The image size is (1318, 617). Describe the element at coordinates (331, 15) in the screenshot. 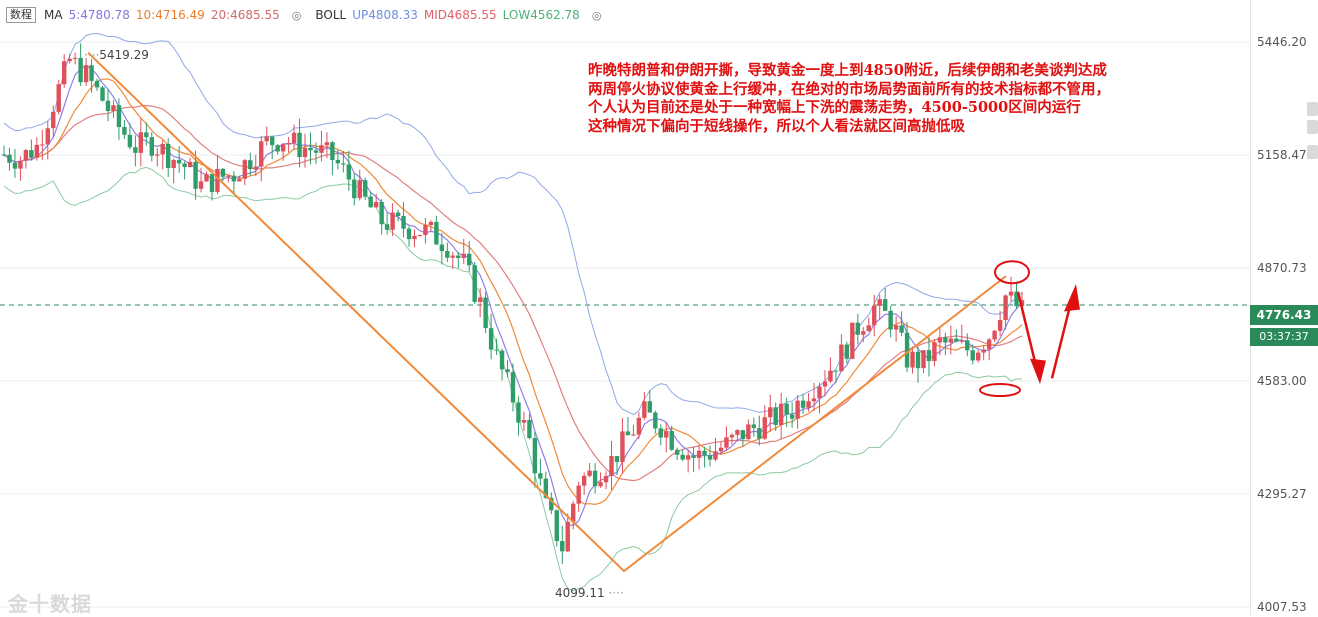

I see `boll-title: BOLL` at that location.